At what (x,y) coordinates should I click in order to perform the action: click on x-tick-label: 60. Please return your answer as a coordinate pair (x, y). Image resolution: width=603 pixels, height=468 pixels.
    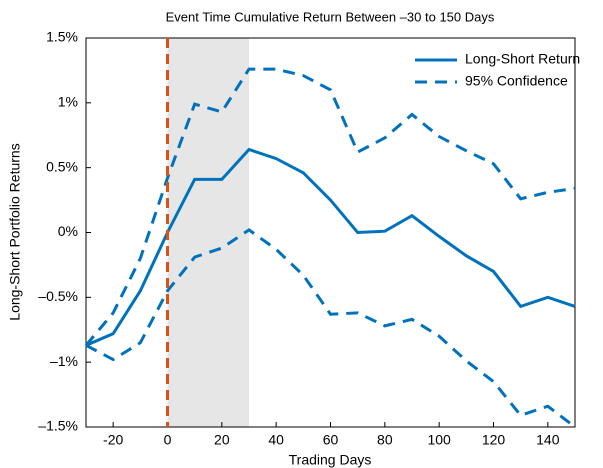
    Looking at the image, I should click on (331, 440).